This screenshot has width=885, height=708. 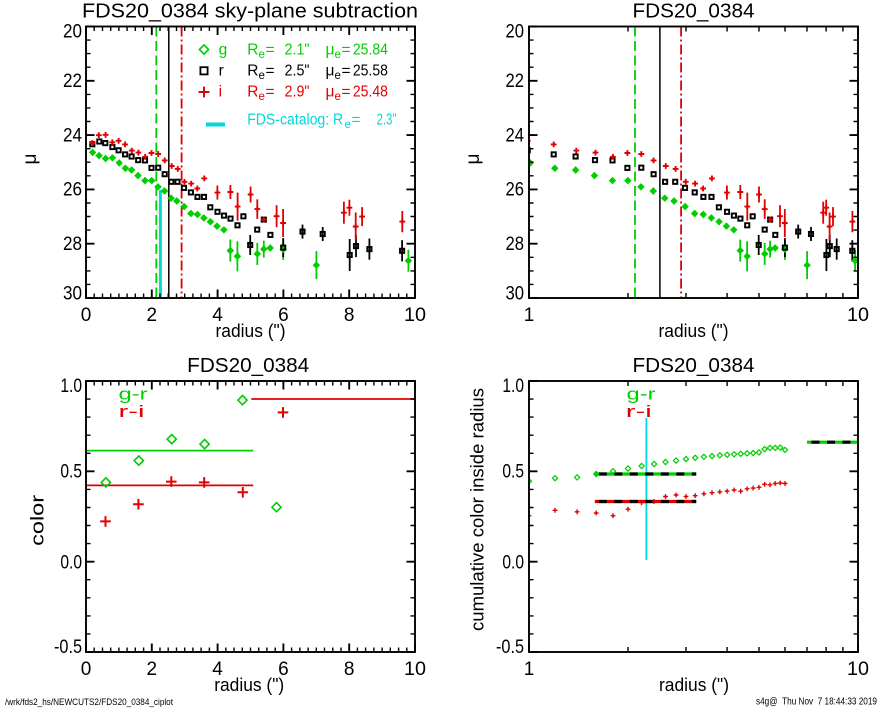 I want to click on svg-text: 25.48, so click(x=370, y=92).